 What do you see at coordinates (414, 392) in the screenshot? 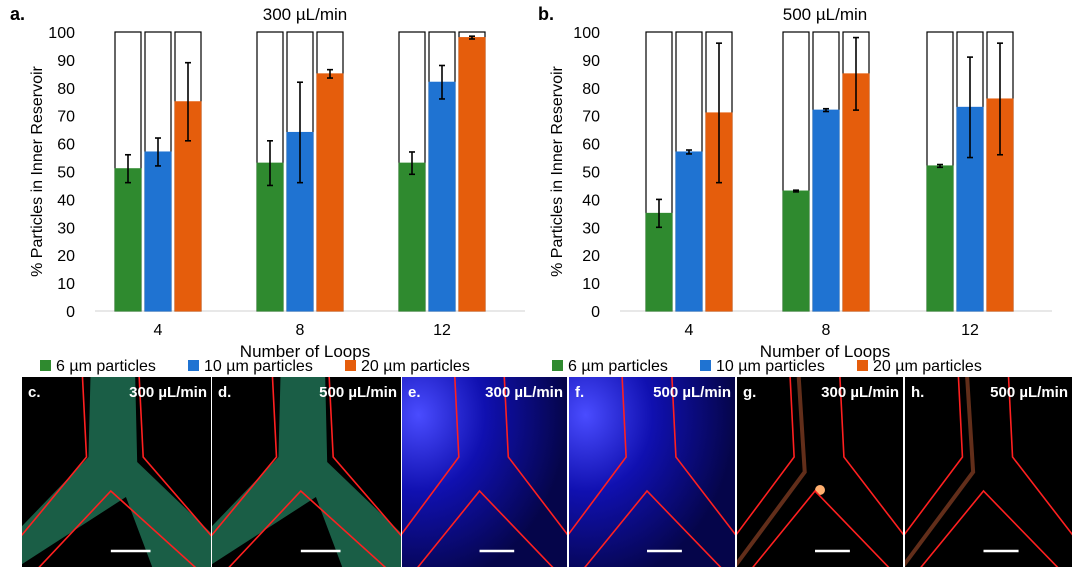
I see `micrograph-label: e.` at bounding box center [414, 392].